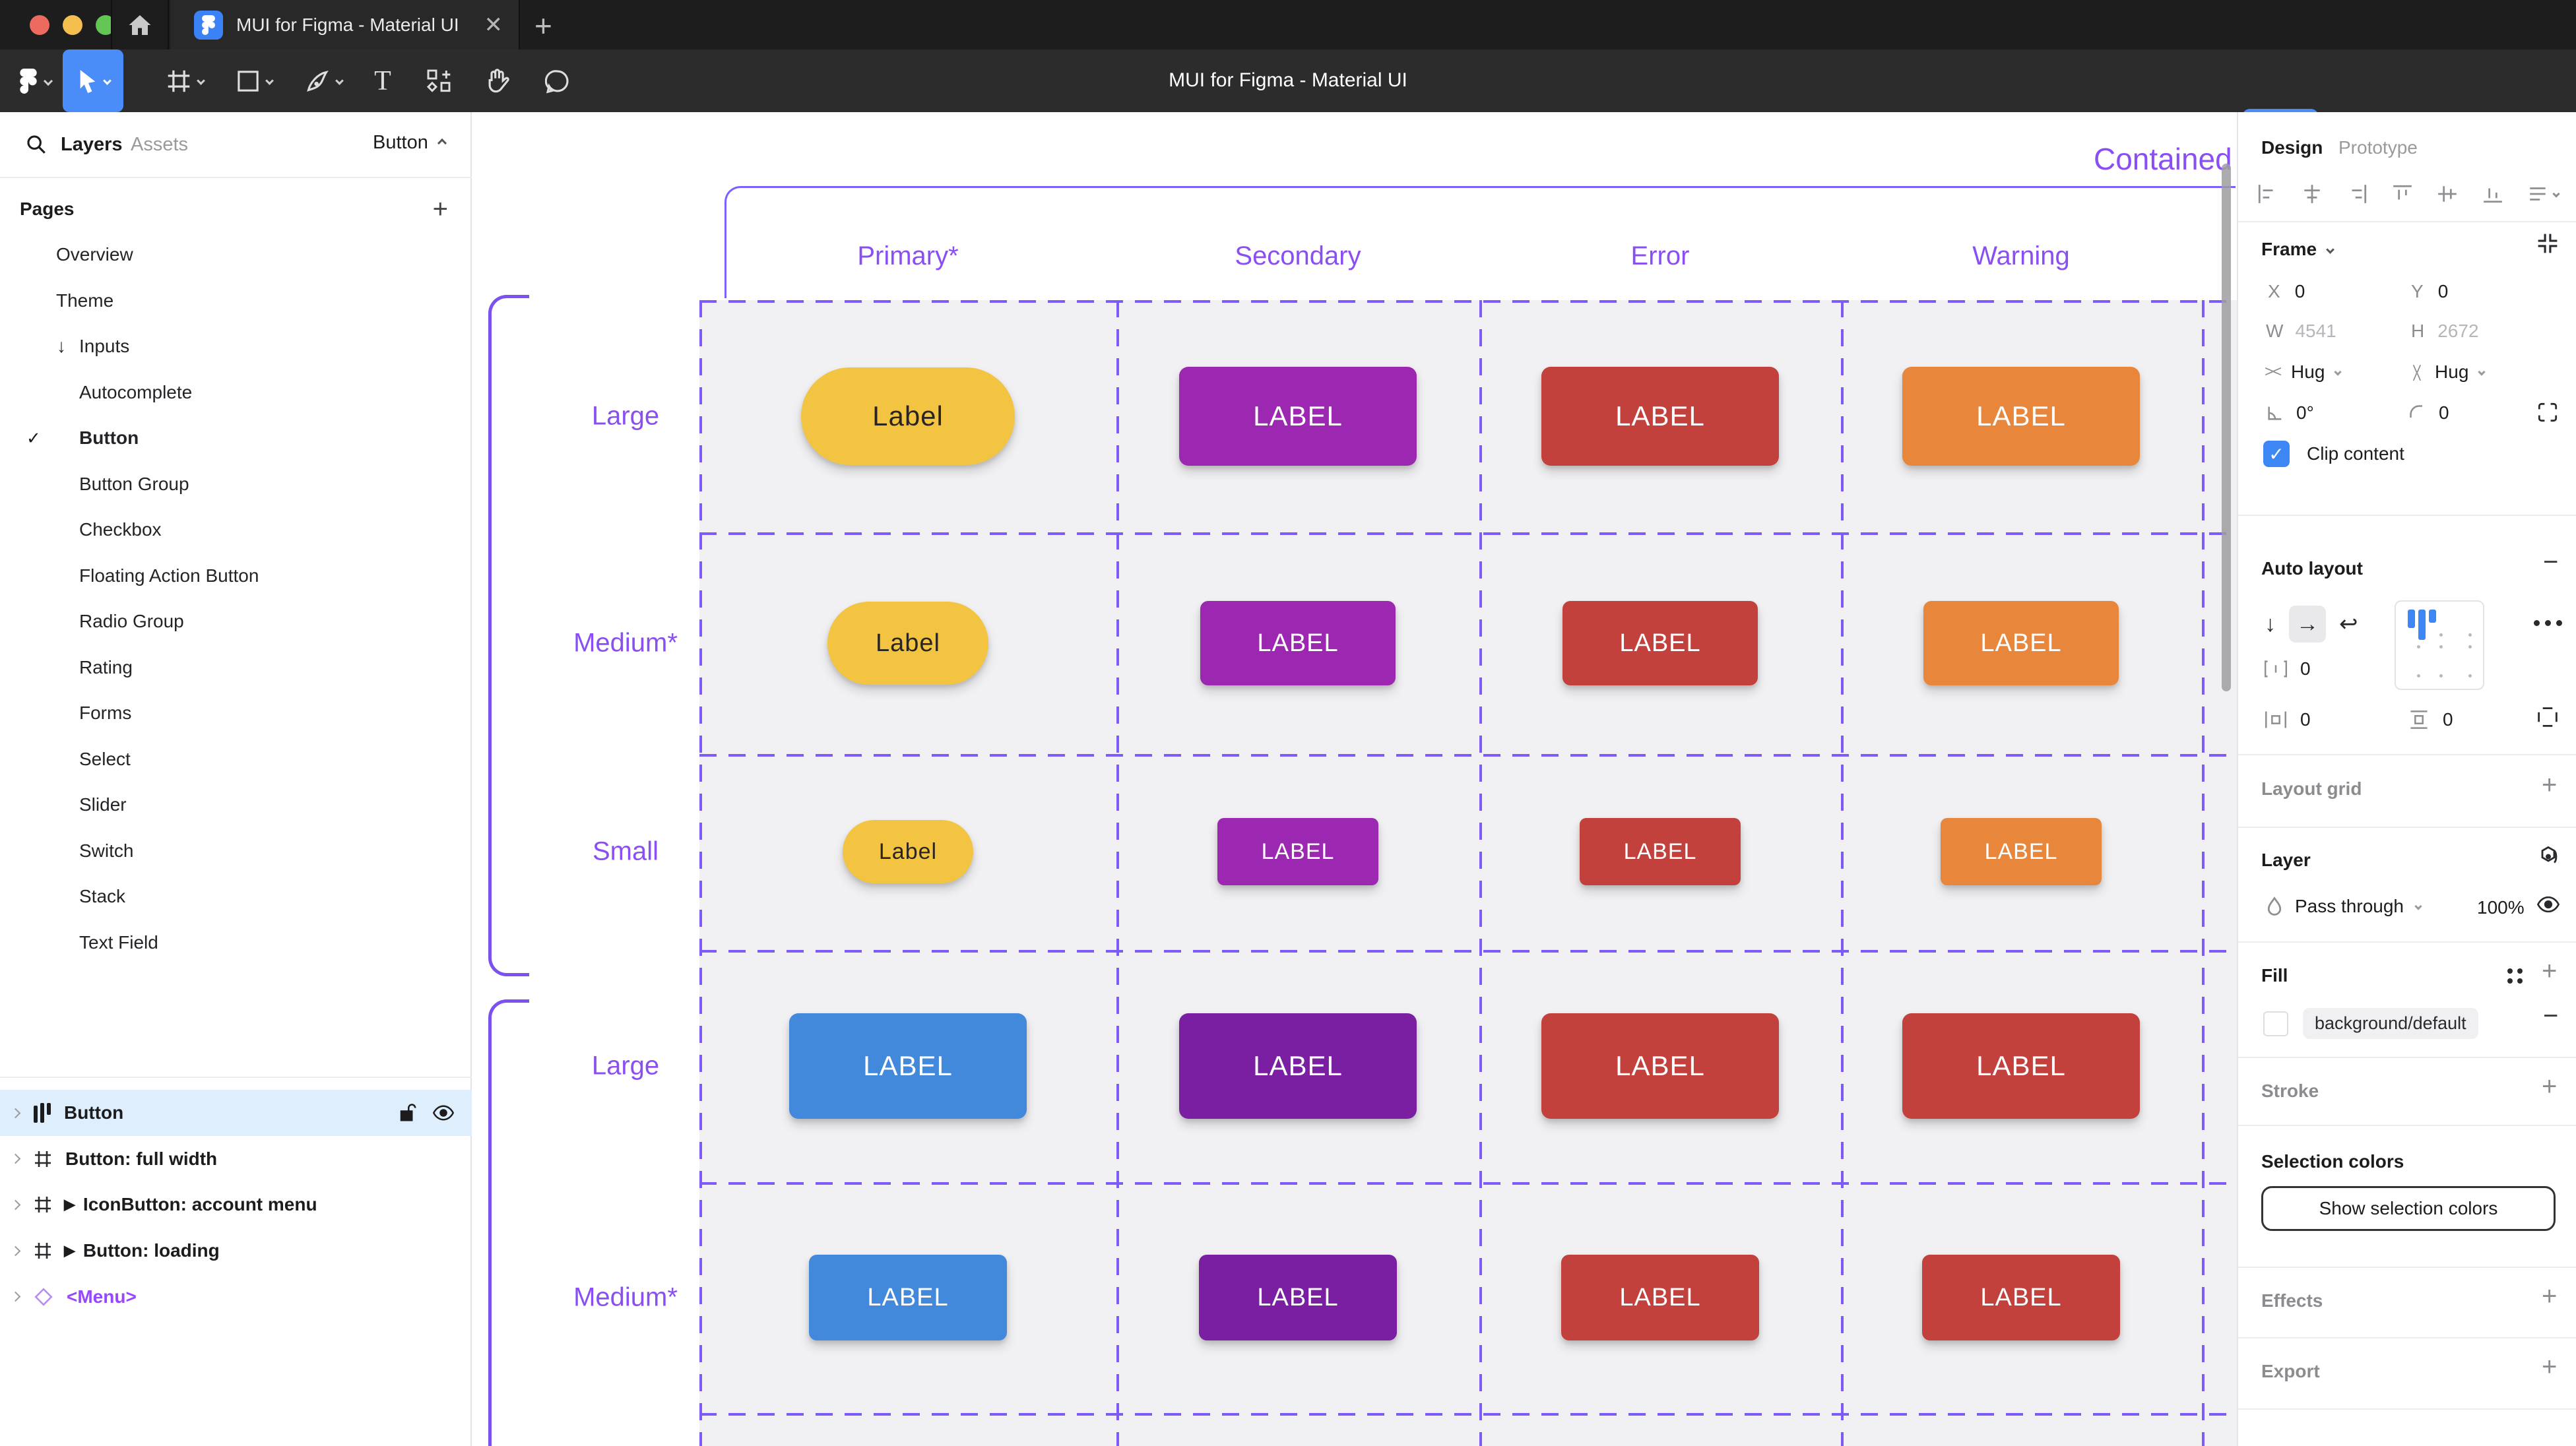 This screenshot has height=1446, width=2576. I want to click on comment-tool-button, so click(557, 80).